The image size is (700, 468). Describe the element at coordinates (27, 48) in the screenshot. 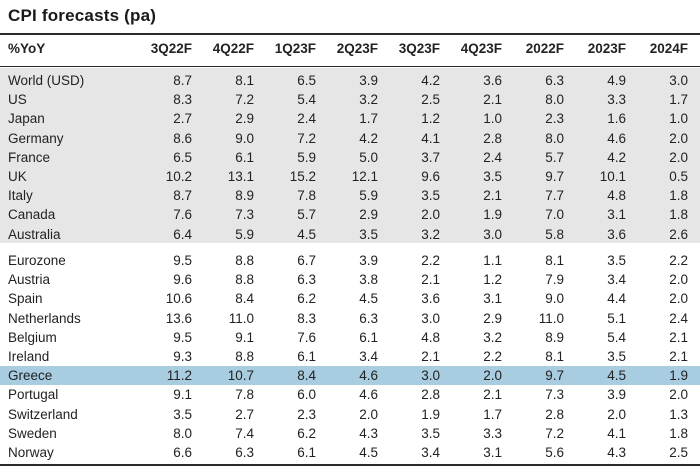

I see `header-label: %YoY` at that location.